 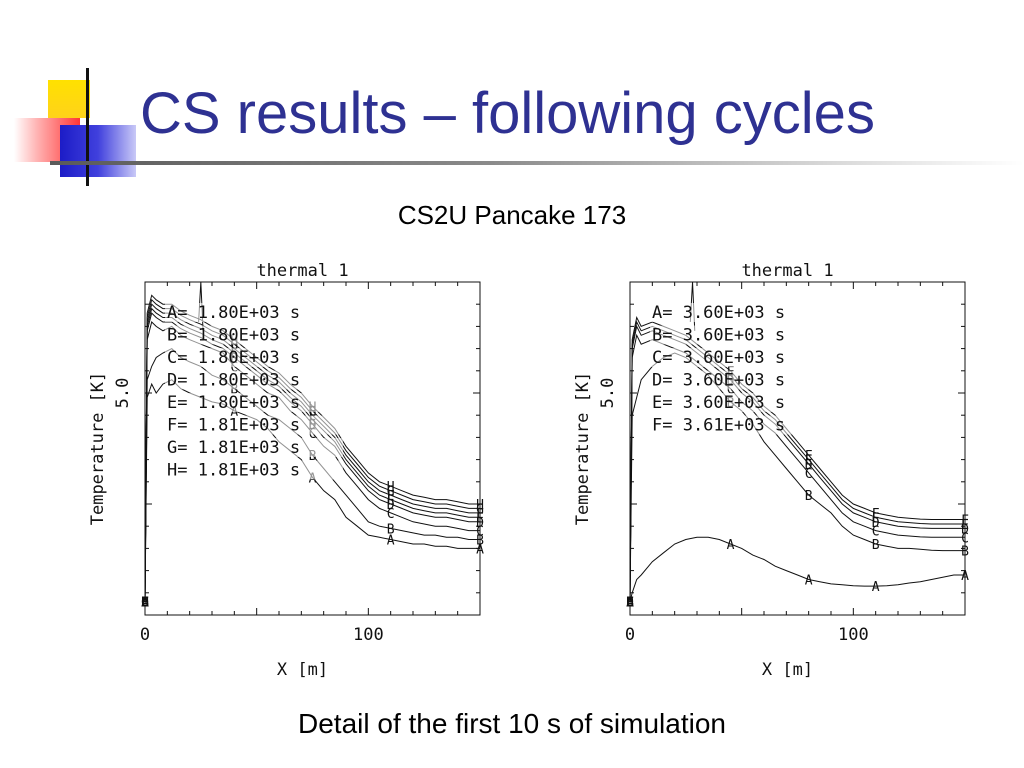 What do you see at coordinates (787, 670) in the screenshot?
I see `chart-1-x-axis-label: X [m]` at bounding box center [787, 670].